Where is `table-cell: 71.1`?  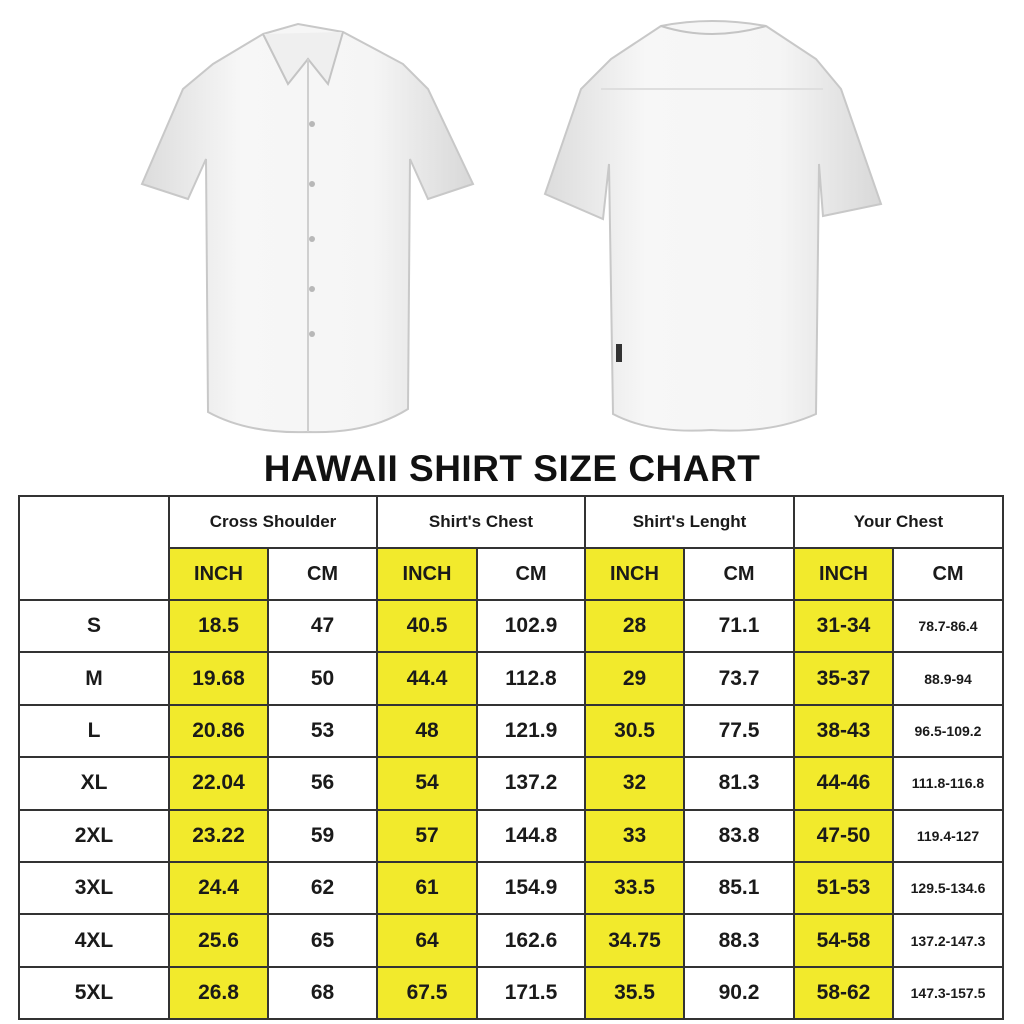 table-cell: 71.1 is located at coordinates (739, 626).